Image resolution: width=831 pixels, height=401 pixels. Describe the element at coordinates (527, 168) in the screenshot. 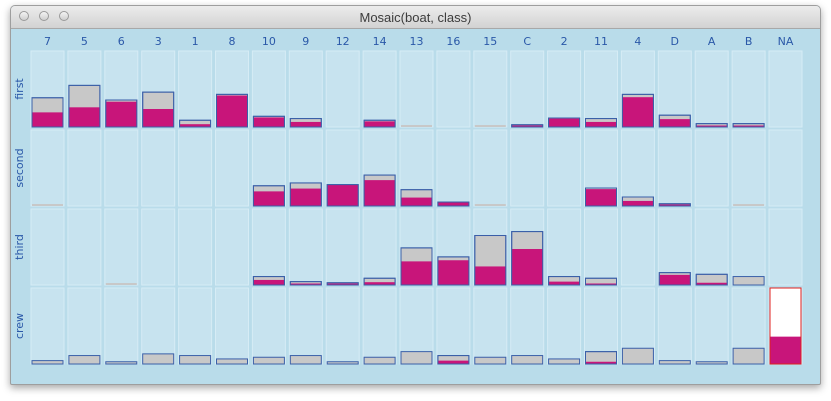

I see `cell-second-C` at that location.